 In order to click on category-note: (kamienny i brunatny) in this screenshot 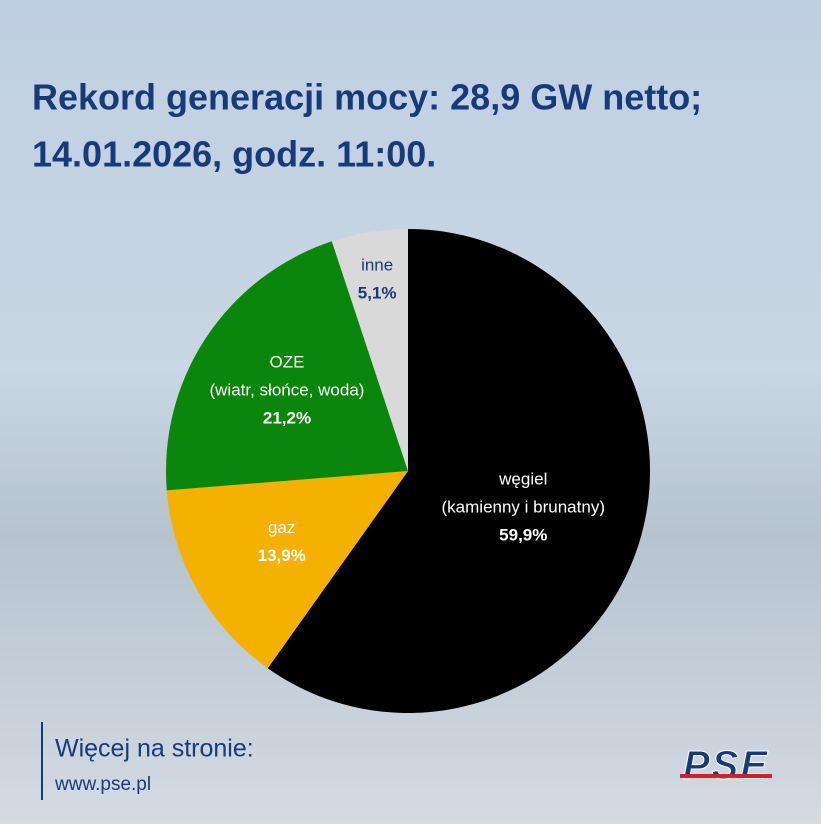, I will do `click(523, 506)`.